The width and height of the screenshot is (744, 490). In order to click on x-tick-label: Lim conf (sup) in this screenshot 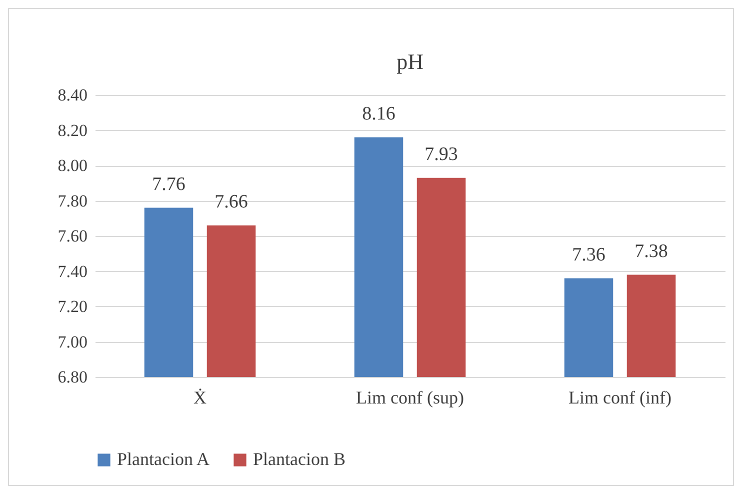, I will do `click(410, 398)`.